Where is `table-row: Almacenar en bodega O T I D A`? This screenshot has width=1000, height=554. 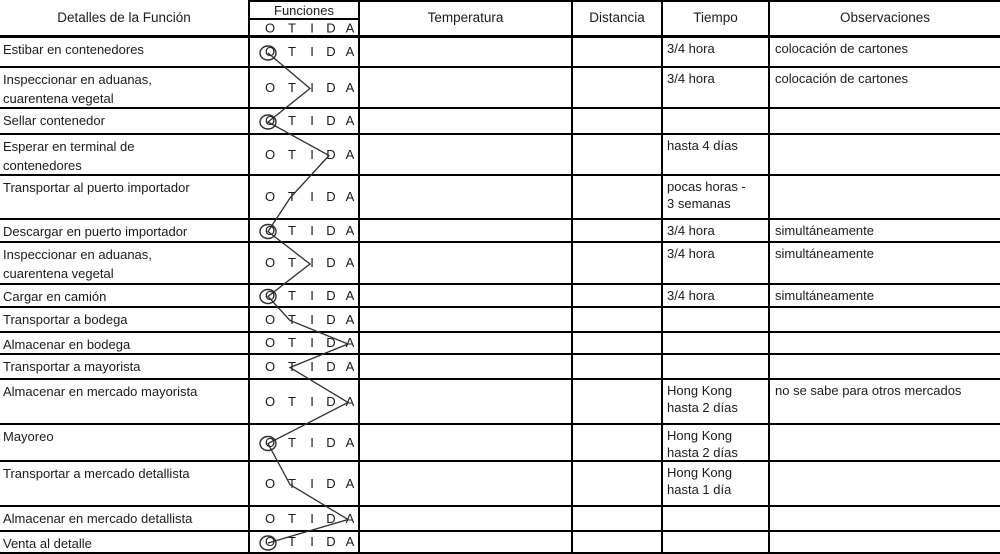 table-row: Almacenar en bodega O T I D A is located at coordinates (500, 344).